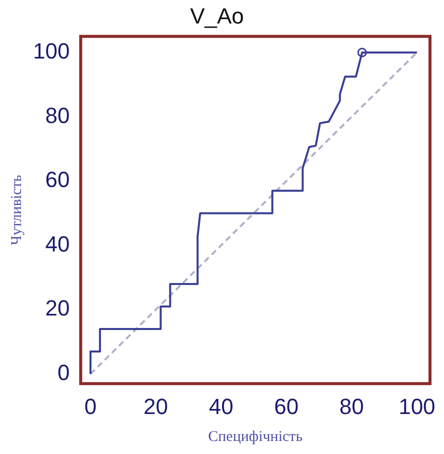 The width and height of the screenshot is (444, 454). Describe the element at coordinates (351, 406) in the screenshot. I see `x-tick-label: 80` at that location.